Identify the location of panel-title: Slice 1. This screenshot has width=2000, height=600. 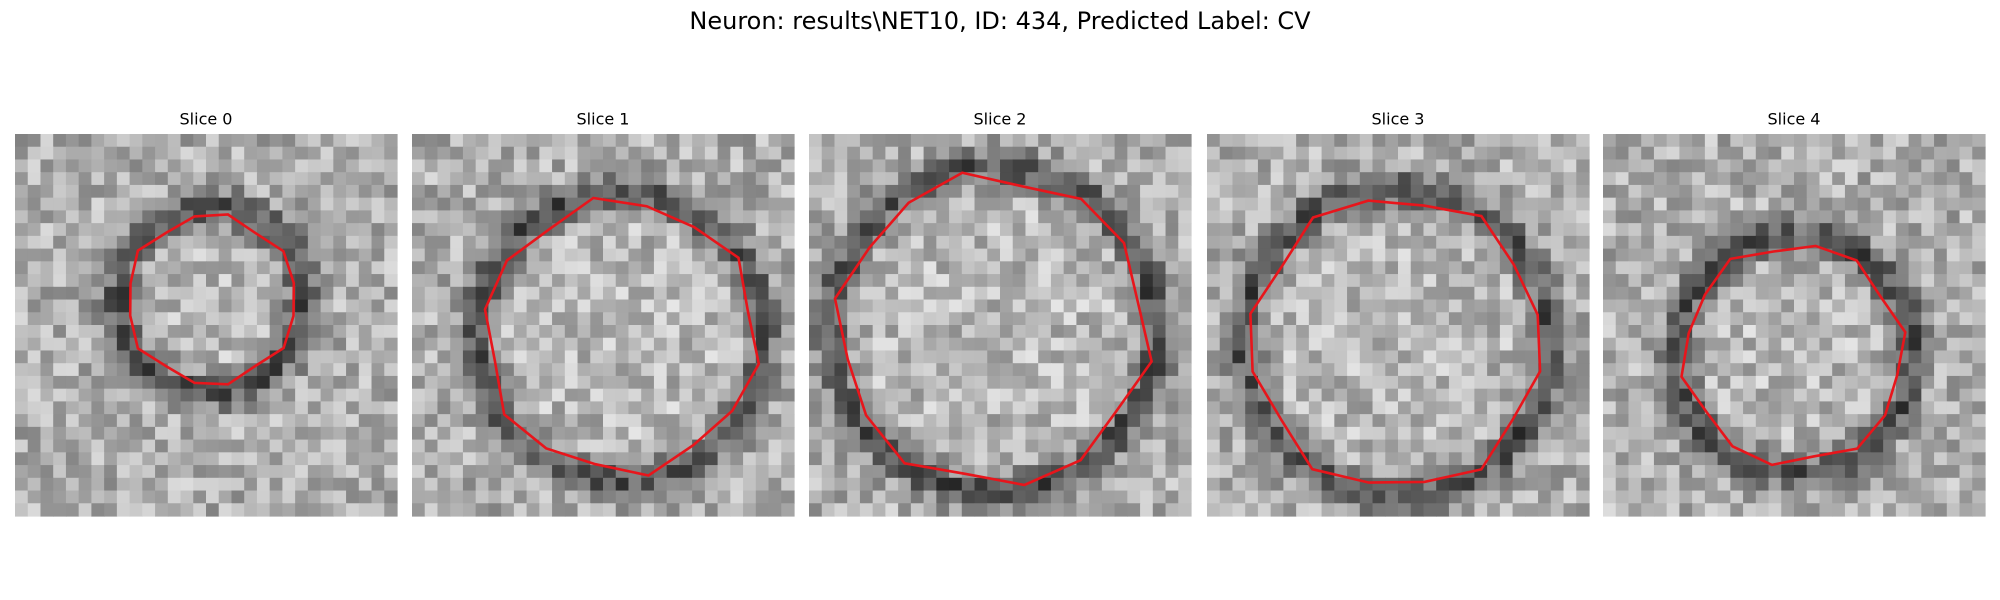
(603, 119).